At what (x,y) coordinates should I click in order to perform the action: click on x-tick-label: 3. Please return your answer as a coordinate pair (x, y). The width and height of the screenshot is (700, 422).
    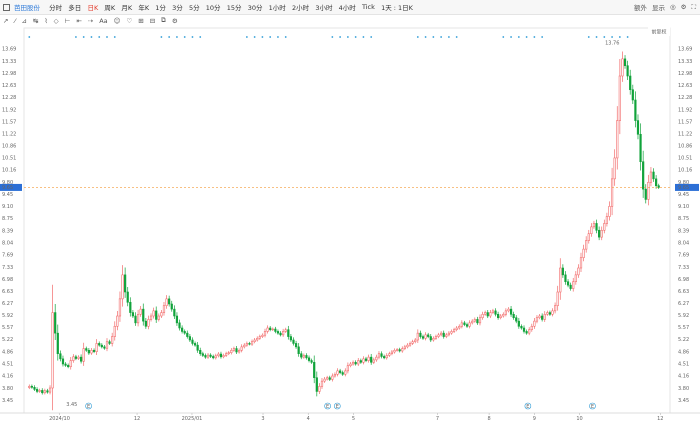
    Looking at the image, I should click on (262, 419).